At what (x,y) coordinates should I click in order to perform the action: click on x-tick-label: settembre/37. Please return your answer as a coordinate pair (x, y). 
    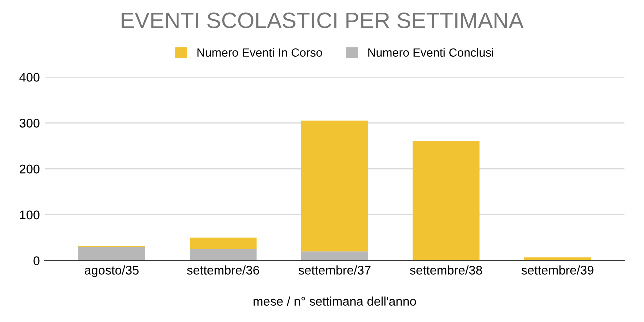
    Looking at the image, I should click on (334, 270).